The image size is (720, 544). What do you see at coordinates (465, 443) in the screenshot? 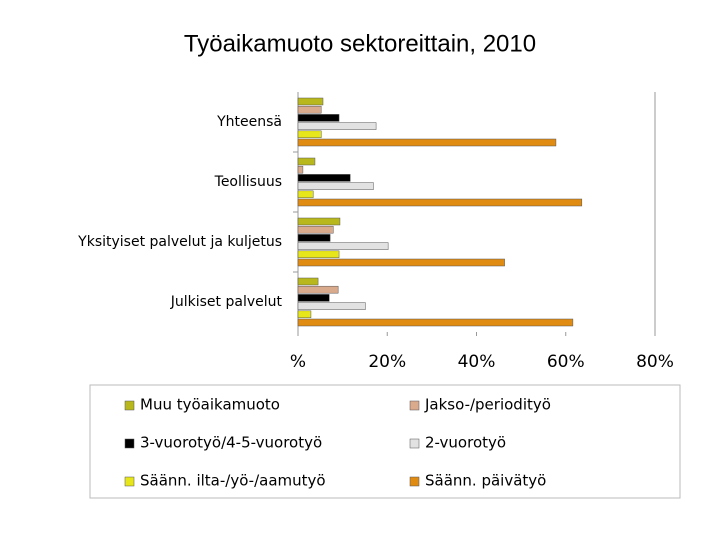
I see `legend-label: 2-vuorotyö` at bounding box center [465, 443].